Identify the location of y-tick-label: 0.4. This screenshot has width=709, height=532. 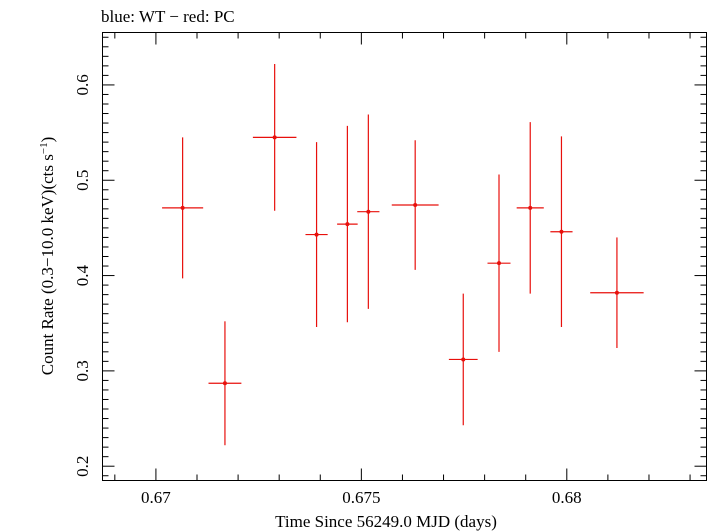
(82, 275).